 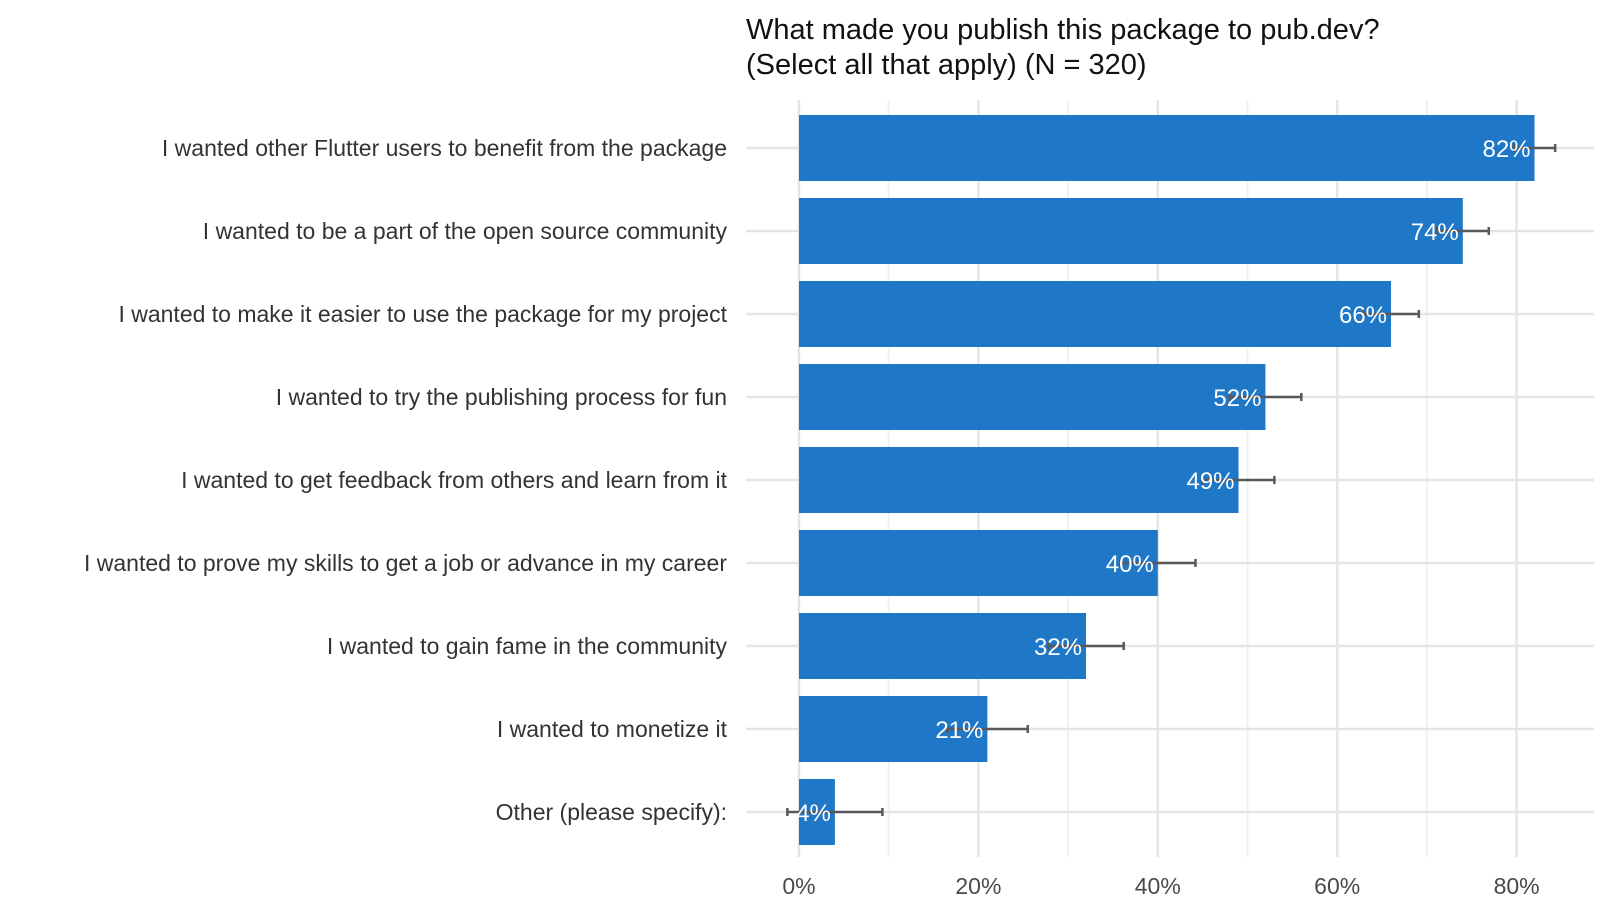 What do you see at coordinates (813, 813) in the screenshot?
I see `data-label: 4%` at bounding box center [813, 813].